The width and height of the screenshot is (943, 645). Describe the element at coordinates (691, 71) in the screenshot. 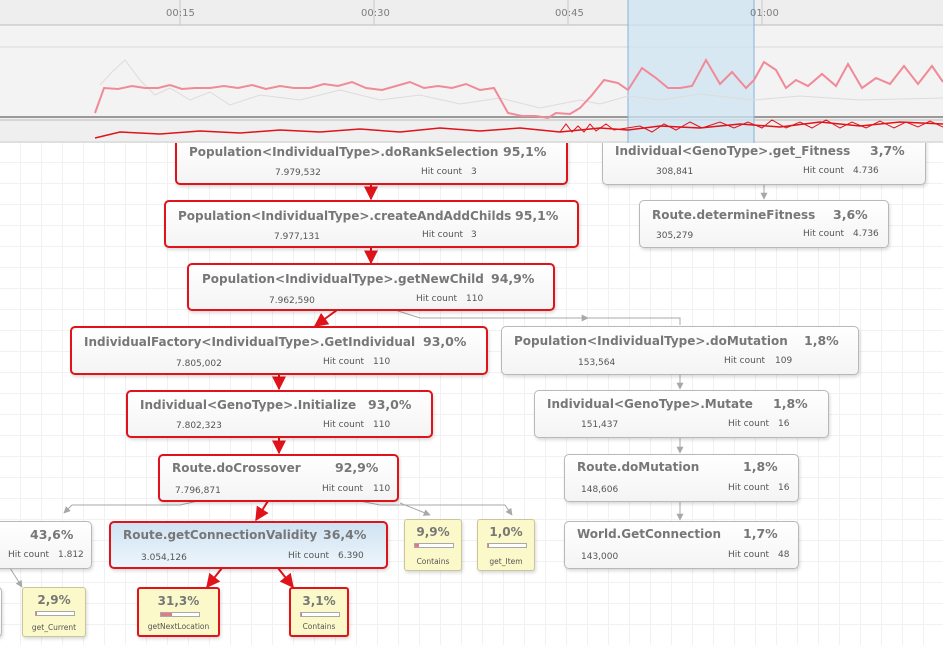

I see `time-selection-range` at that location.